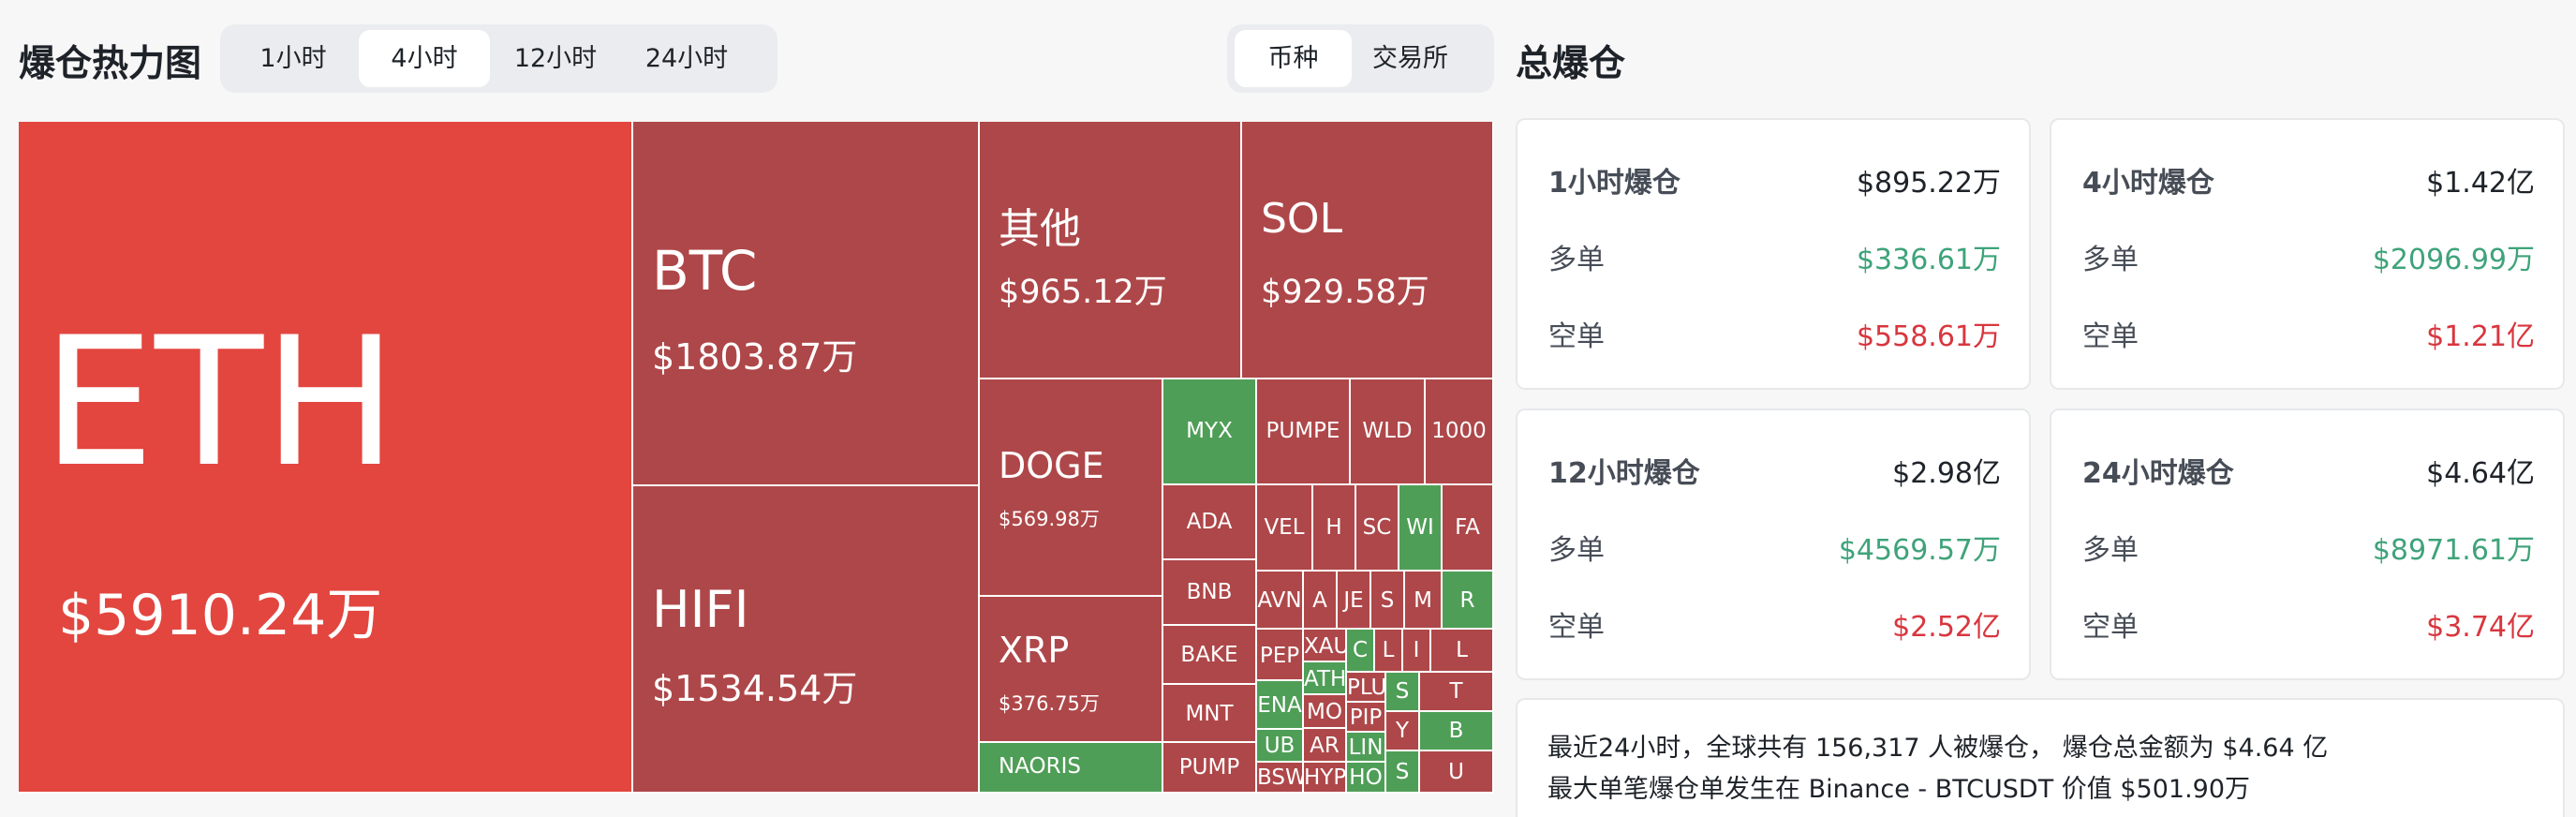 The width and height of the screenshot is (2576, 817). I want to click on tile-symbol: JE, so click(1353, 600).